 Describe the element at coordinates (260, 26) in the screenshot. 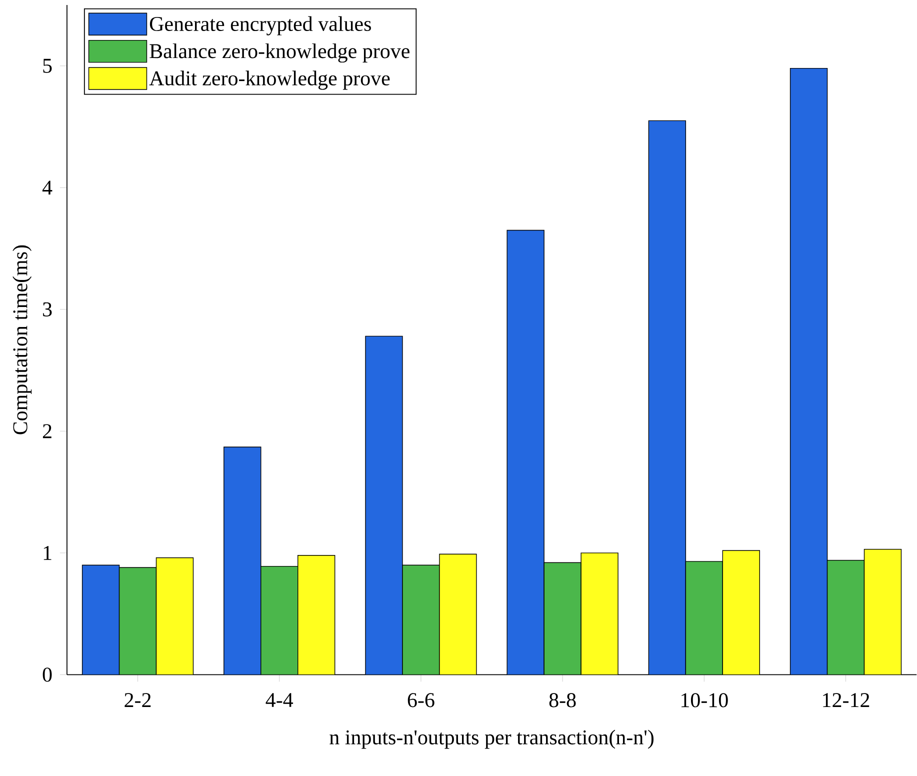

I see `legend-label: Generate encrypted values` at that location.